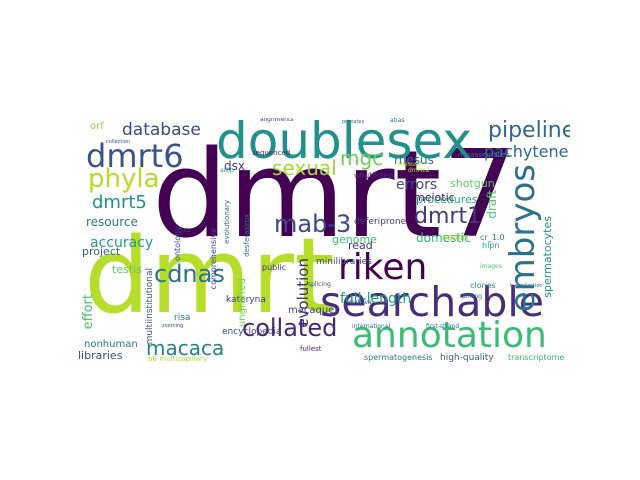 The width and height of the screenshot is (640, 480). Describe the element at coordinates (290, 328) in the screenshot. I see `word-collated: collated` at that location.